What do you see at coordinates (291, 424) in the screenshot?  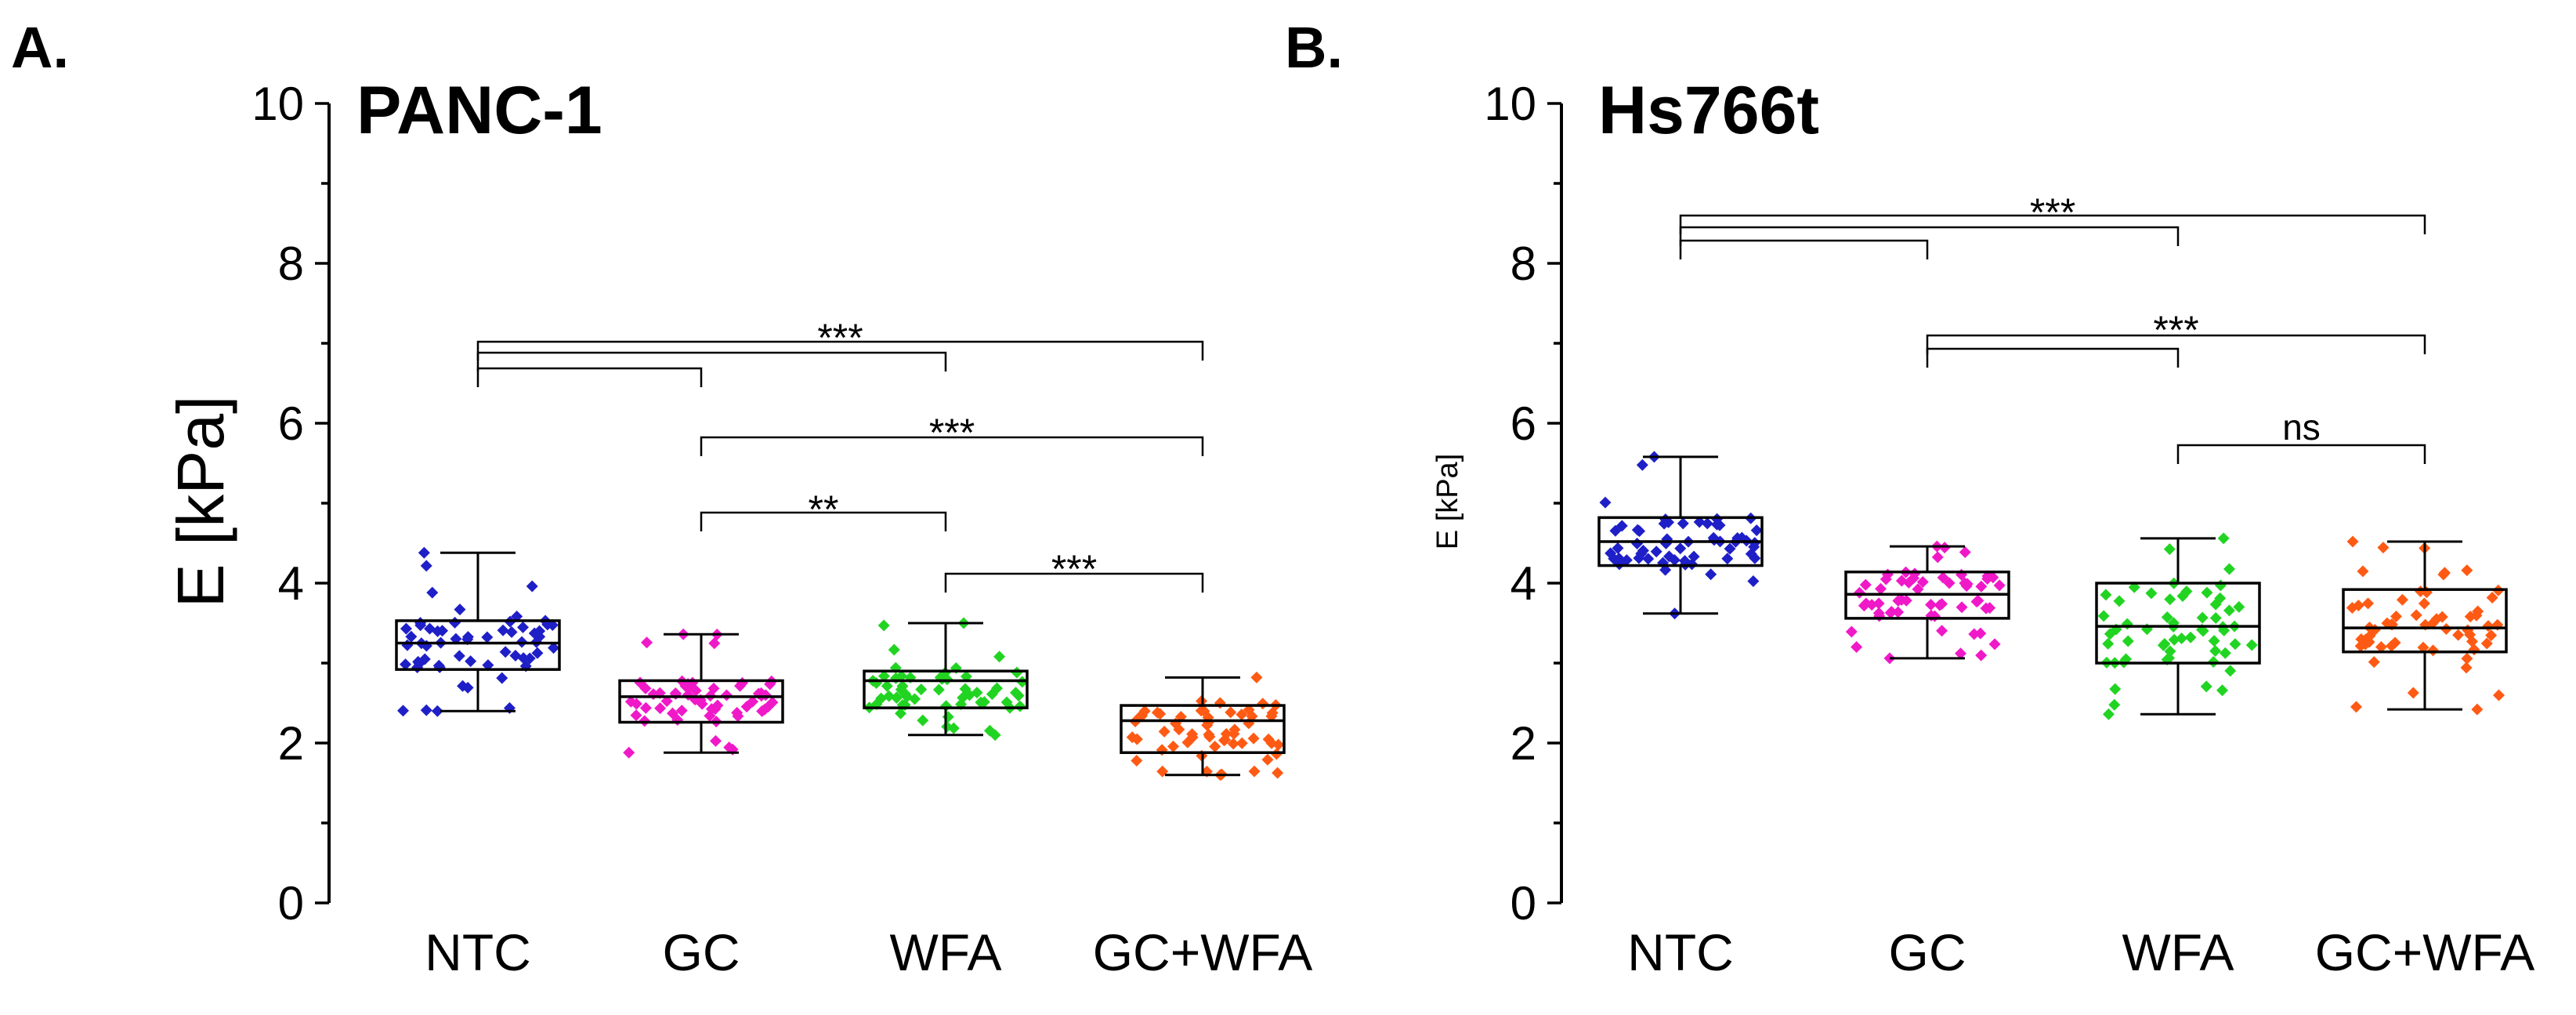 I see `panel-a-ytick-label: 6` at bounding box center [291, 424].